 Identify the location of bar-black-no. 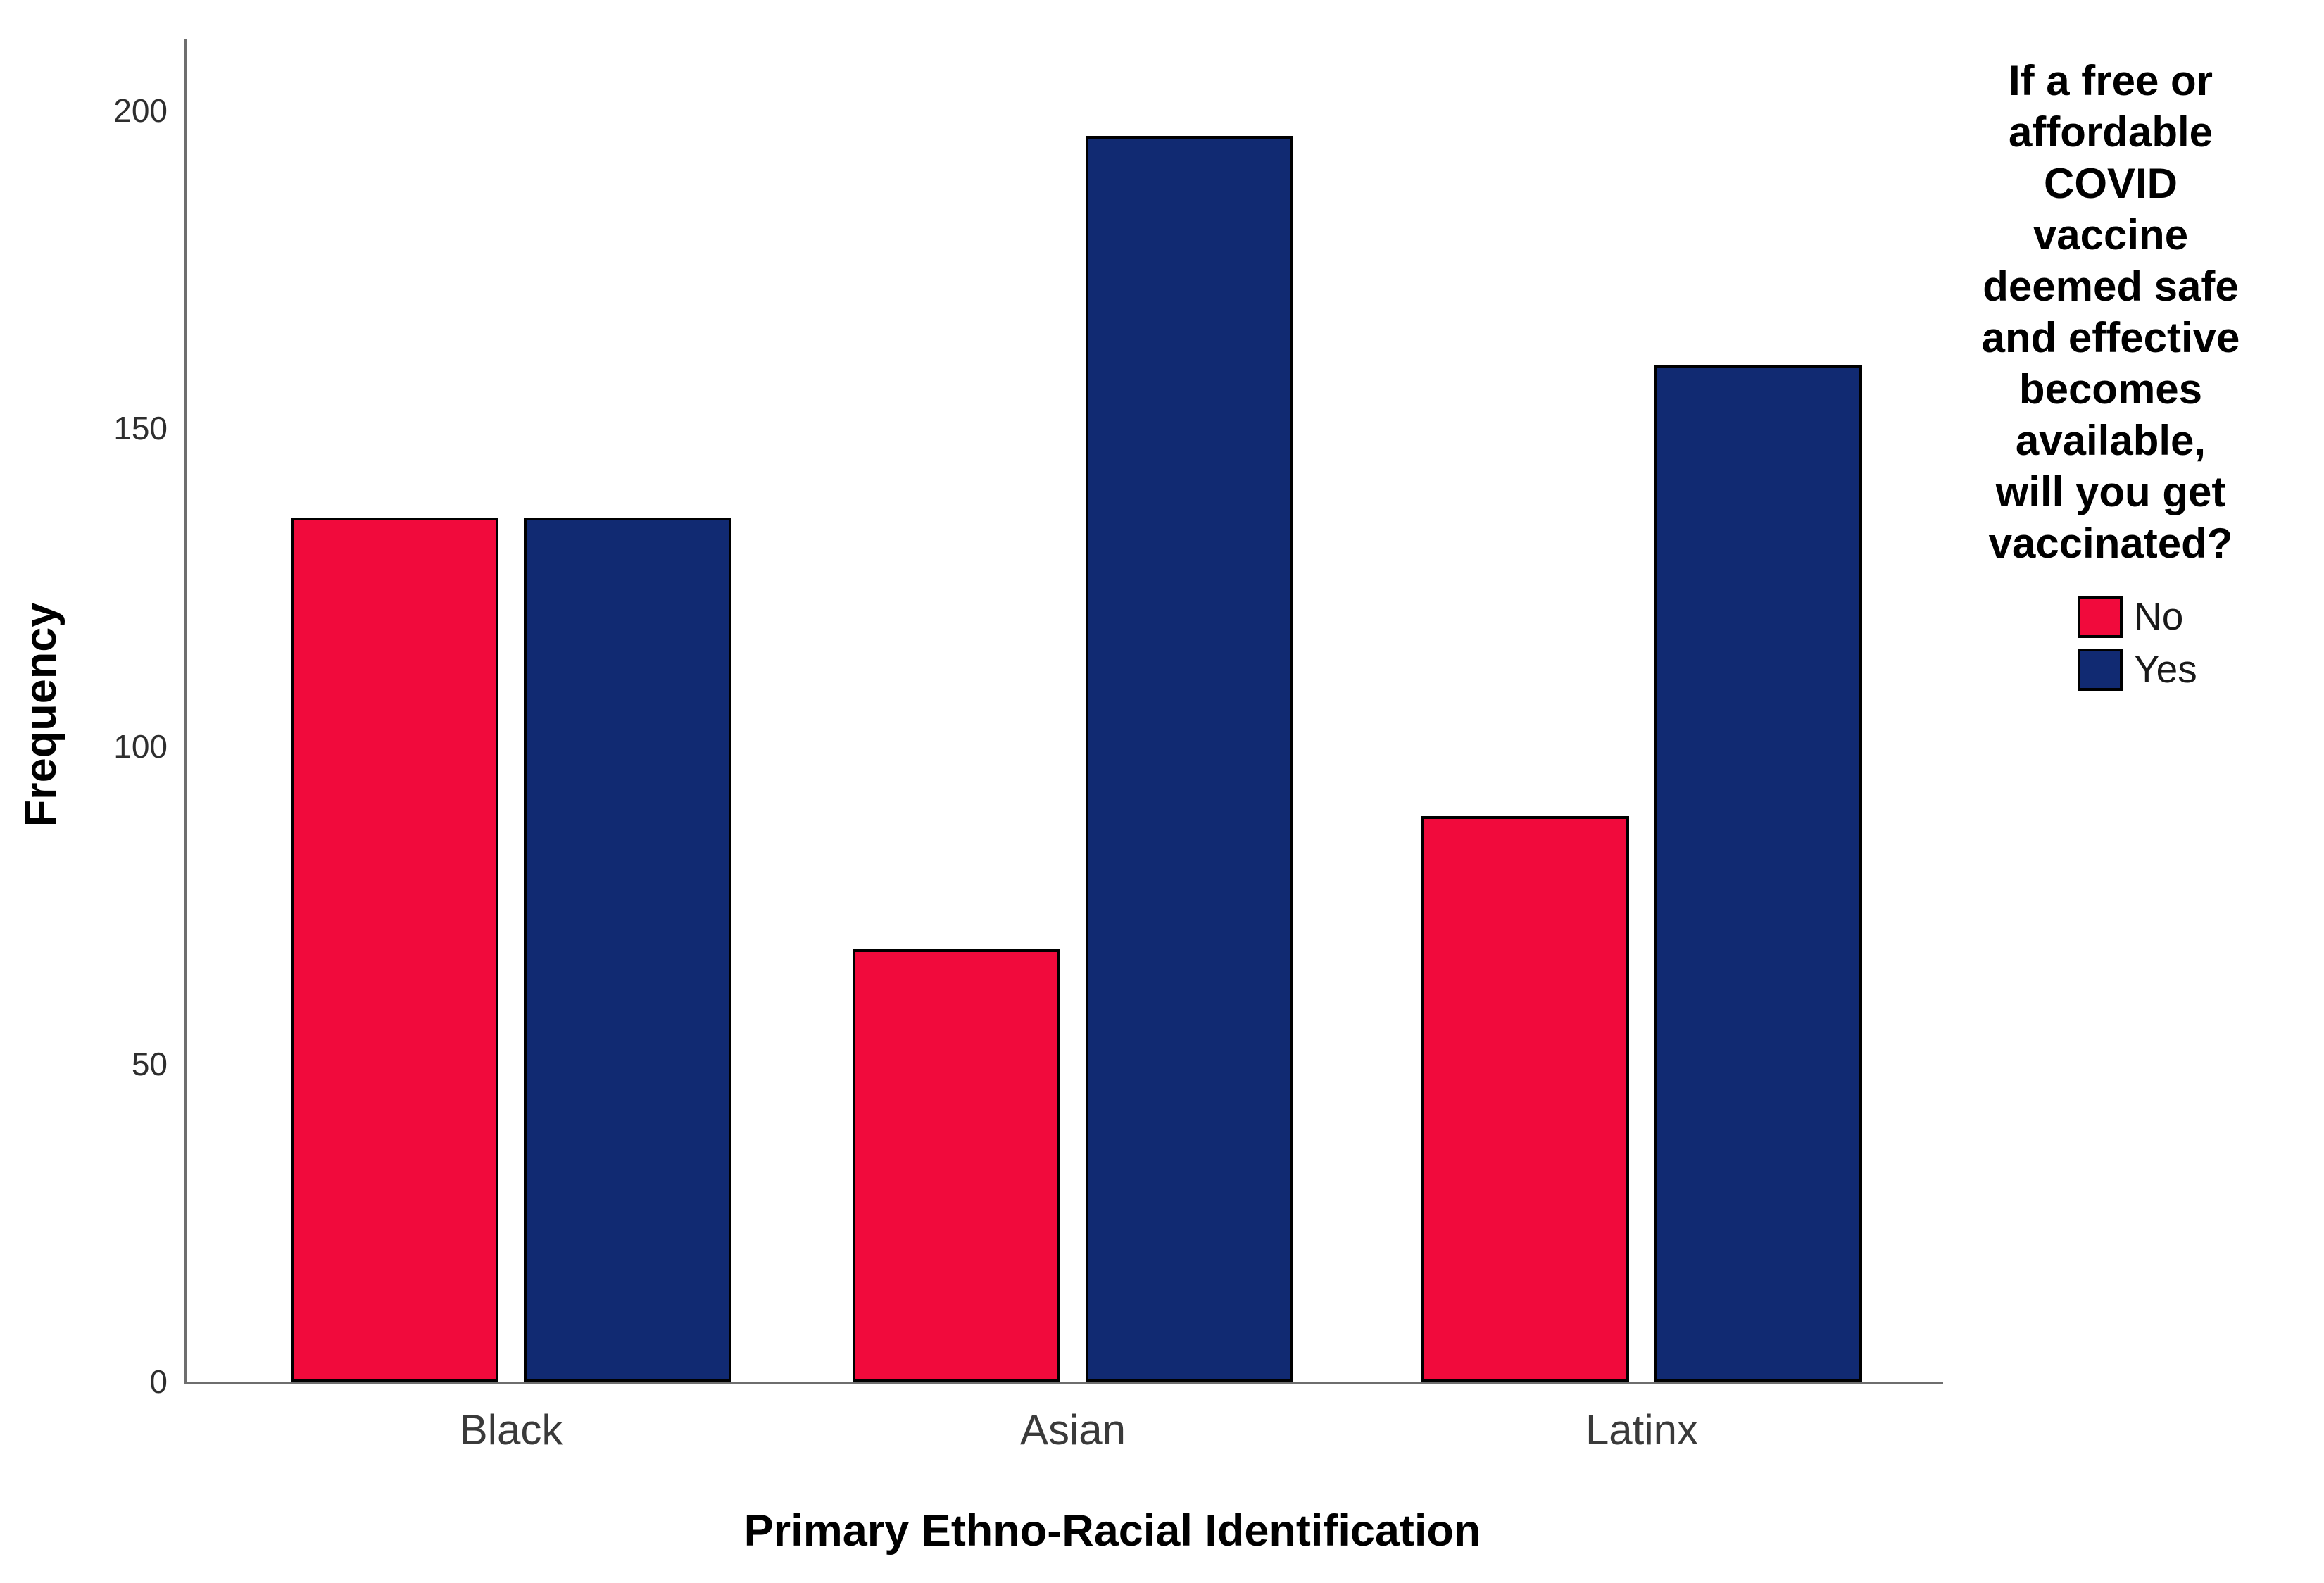
(394, 950).